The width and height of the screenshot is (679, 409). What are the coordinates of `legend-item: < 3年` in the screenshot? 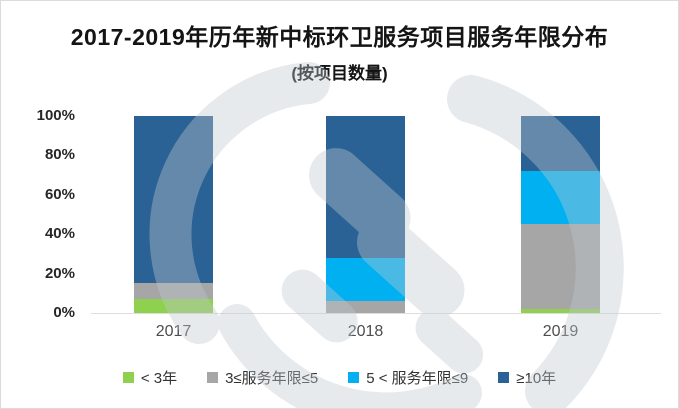 It's located at (150, 377).